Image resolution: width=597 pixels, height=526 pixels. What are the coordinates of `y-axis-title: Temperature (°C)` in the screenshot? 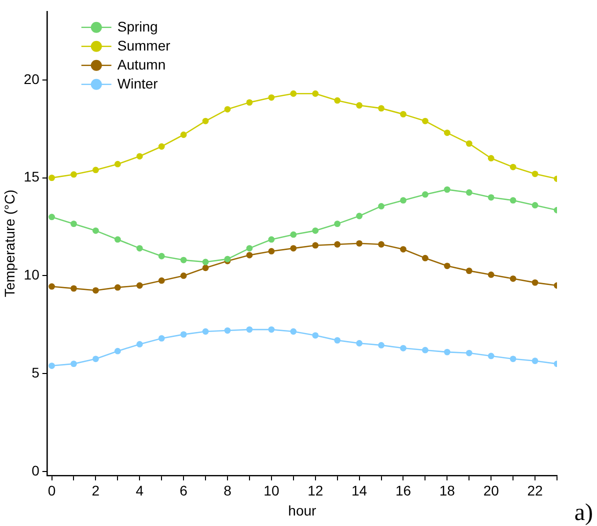 It's located at (9, 244).